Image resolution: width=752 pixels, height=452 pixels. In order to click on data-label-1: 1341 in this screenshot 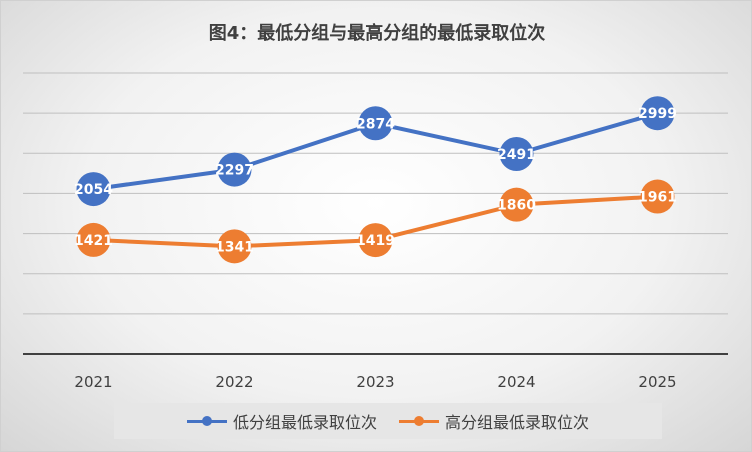, I will do `click(234, 247)`.